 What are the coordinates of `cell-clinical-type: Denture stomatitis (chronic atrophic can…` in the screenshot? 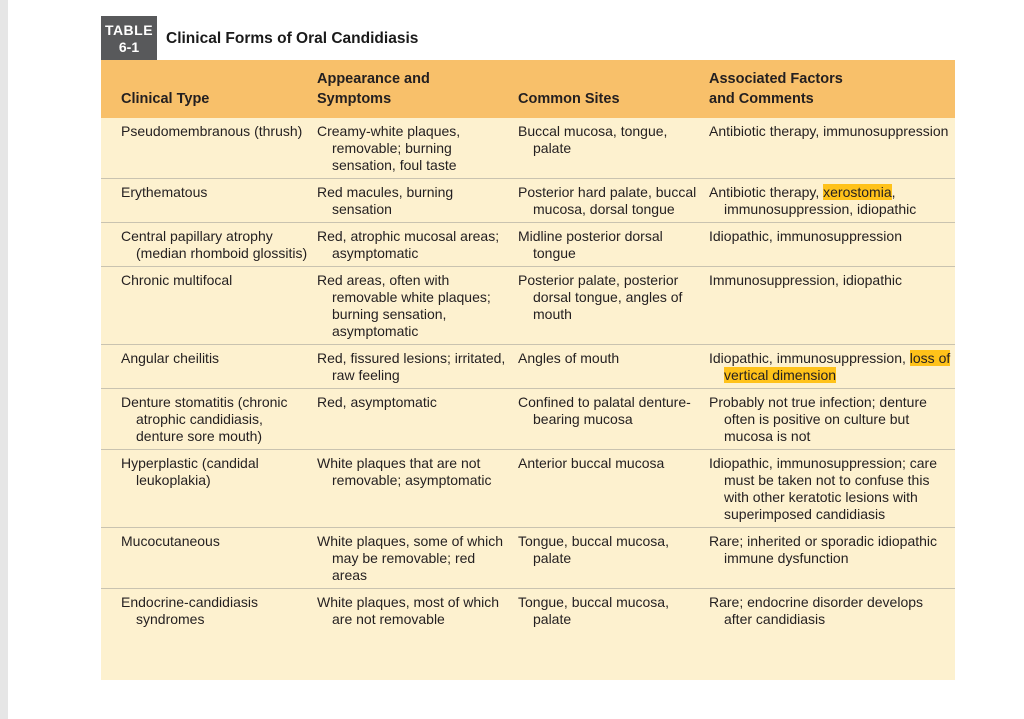 It's located at (204, 419).